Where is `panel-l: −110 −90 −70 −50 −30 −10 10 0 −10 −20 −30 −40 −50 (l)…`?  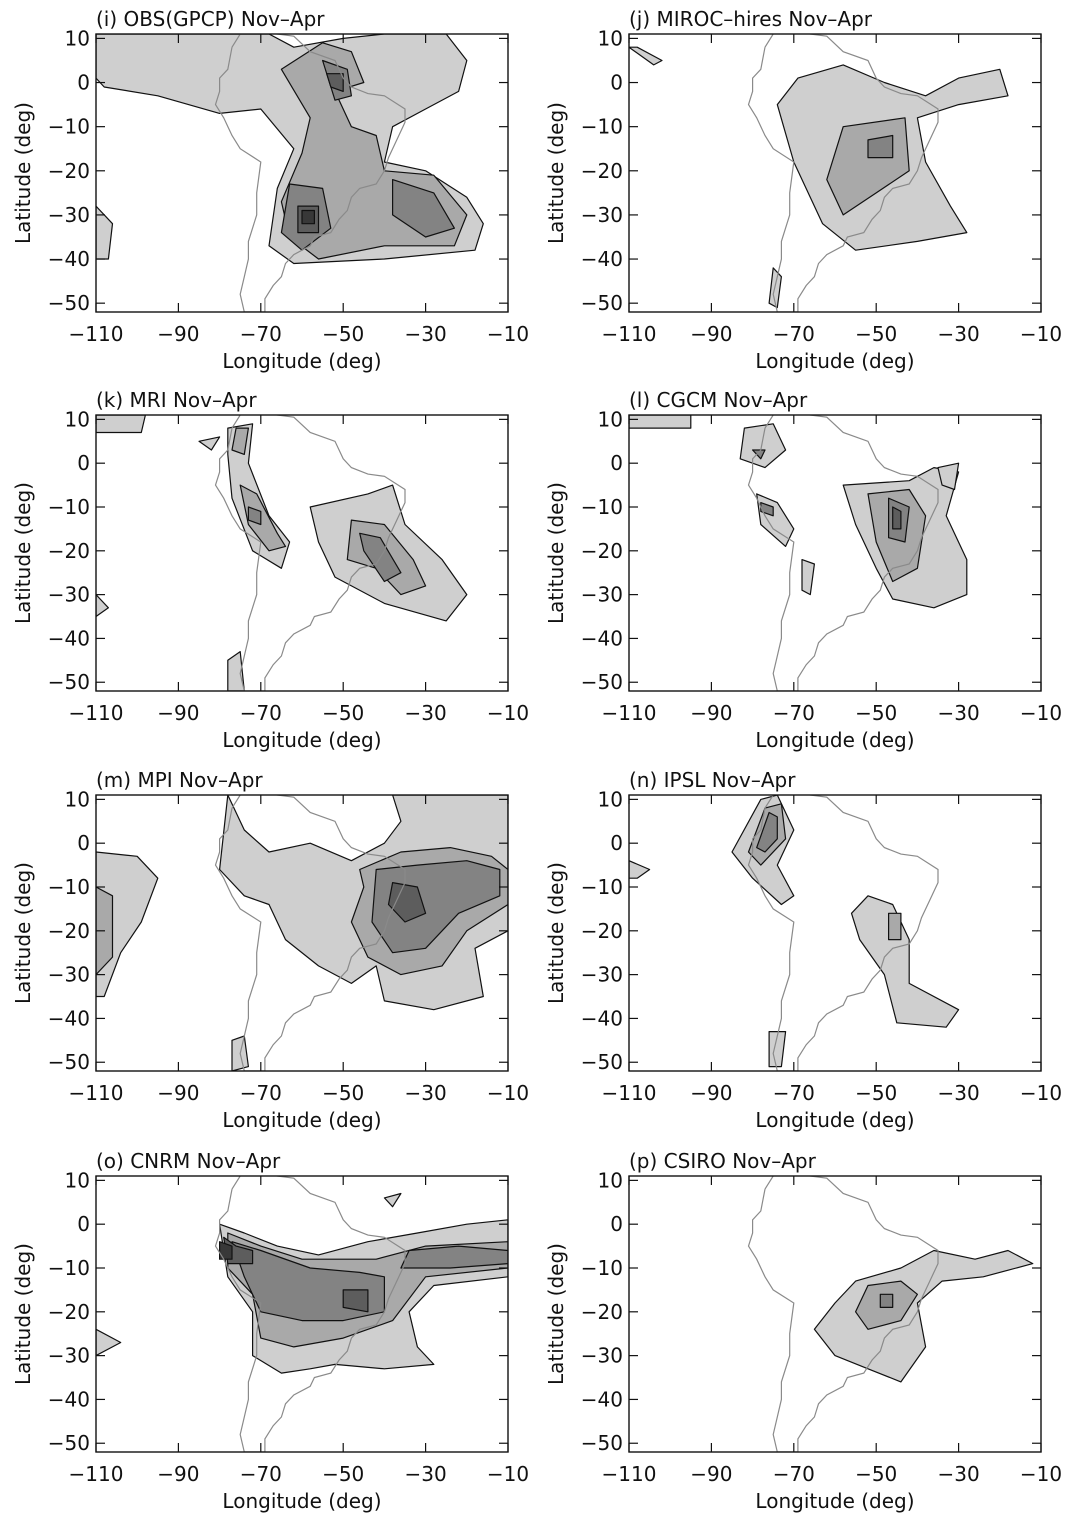 panel-l: −110 −90 −70 −50 −30 −10 10 0 −10 −20 −30 −40 −50 (l)… is located at coordinates (803, 570).